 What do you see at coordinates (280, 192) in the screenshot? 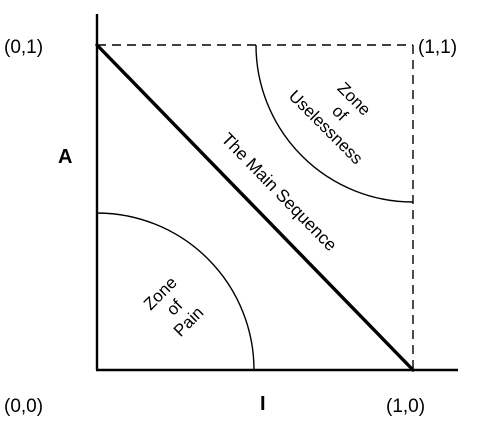
I see `main-sequence-label: The Main Sequence` at bounding box center [280, 192].